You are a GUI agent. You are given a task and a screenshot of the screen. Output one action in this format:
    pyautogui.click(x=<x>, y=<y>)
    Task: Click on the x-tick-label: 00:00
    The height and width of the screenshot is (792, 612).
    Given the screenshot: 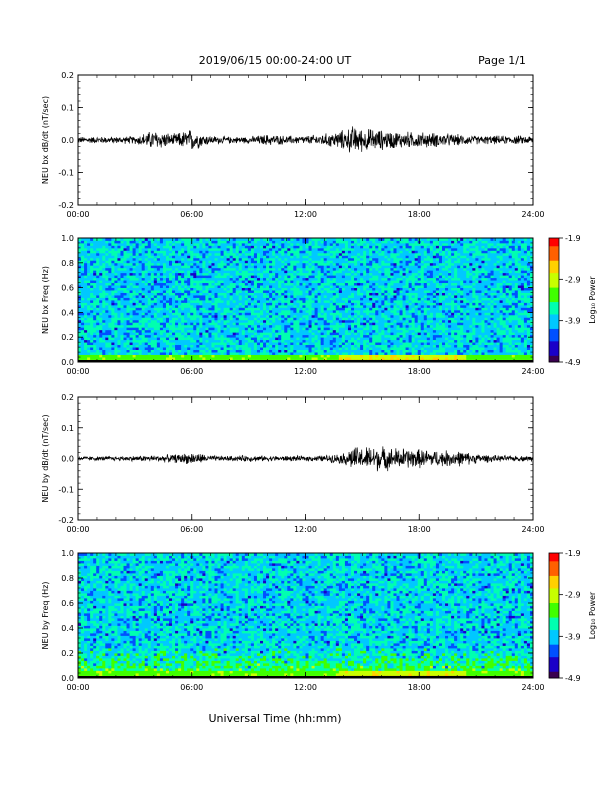 What is the action you would take?
    pyautogui.click(x=77, y=214)
    